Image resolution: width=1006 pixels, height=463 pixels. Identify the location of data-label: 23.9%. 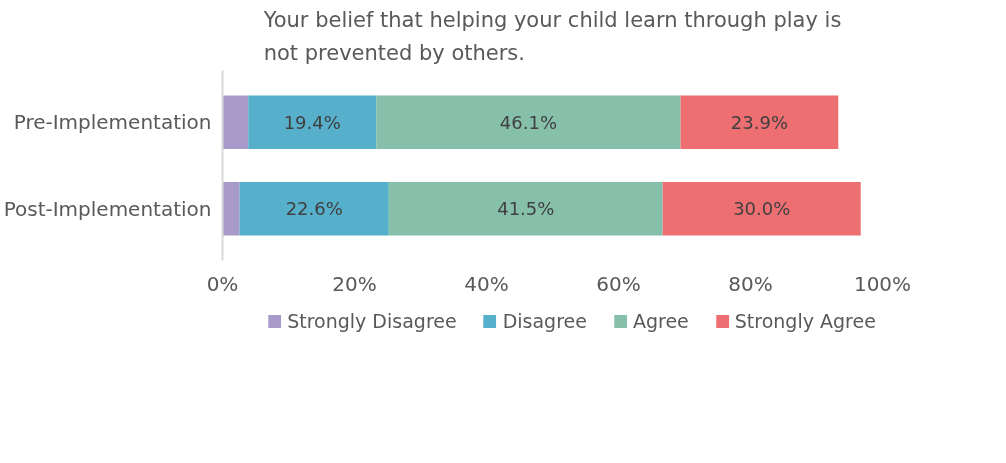
(759, 122).